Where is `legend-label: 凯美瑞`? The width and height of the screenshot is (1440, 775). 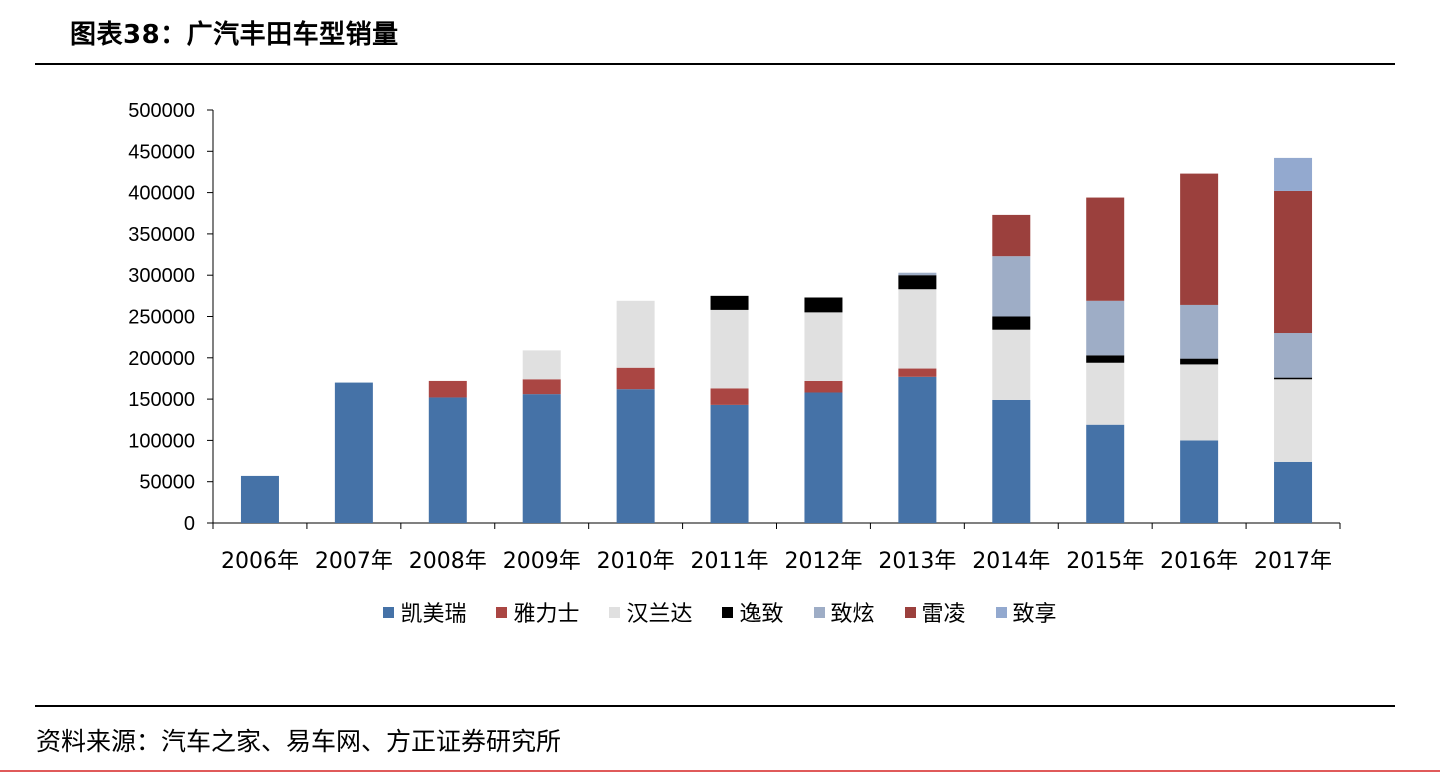
legend-label: 凯美瑞 is located at coordinates (433, 614).